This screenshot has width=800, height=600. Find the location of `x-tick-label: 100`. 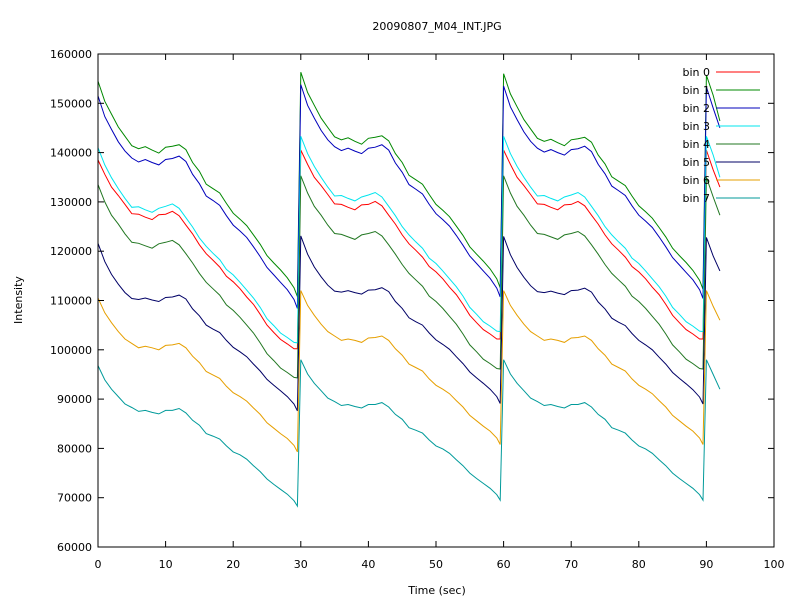

x-tick-label: 100 is located at coordinates (774, 564).